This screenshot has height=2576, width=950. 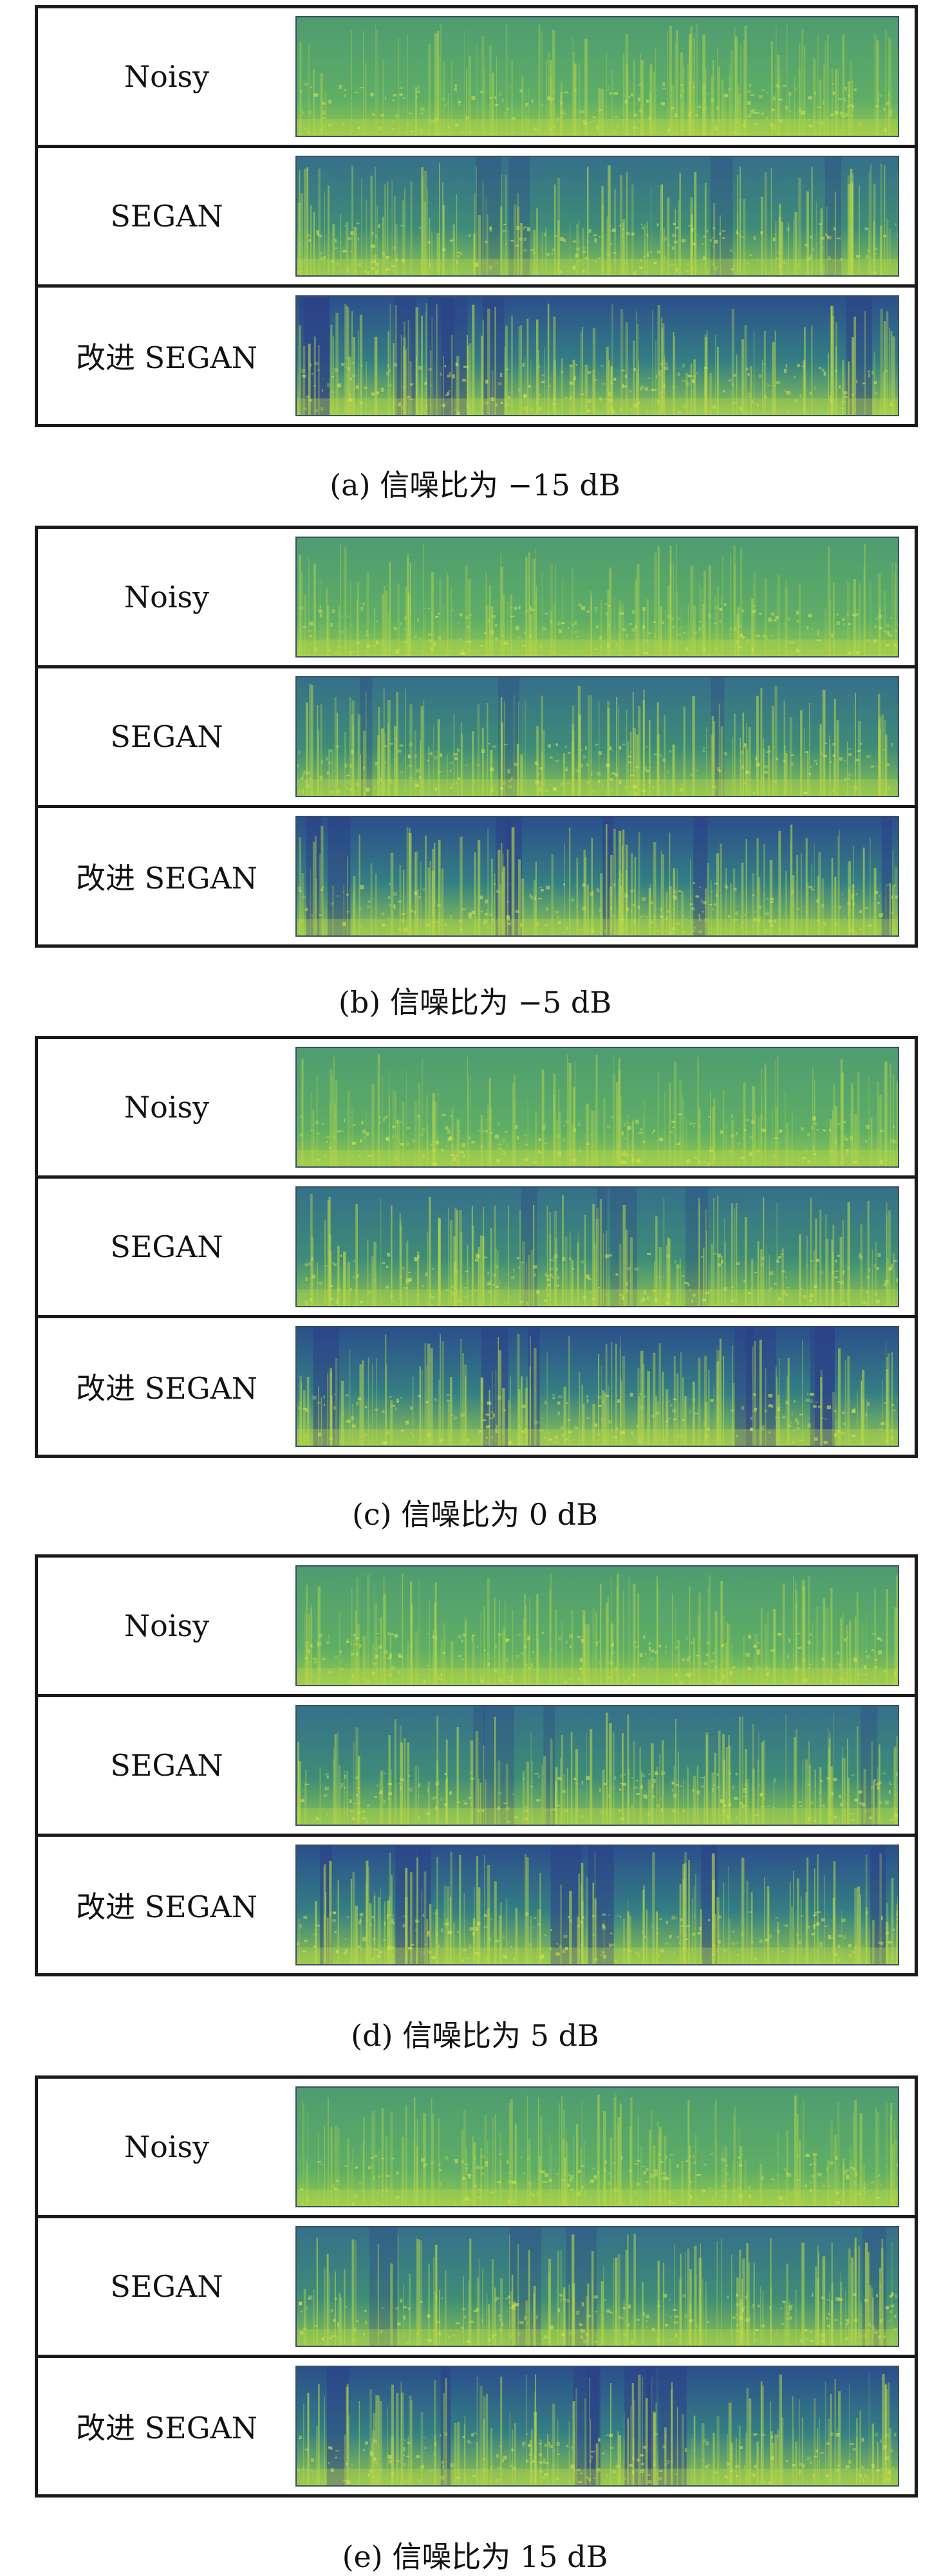 What do you see at coordinates (476, 597) in the screenshot?
I see `spectrogram-row: Noisy` at bounding box center [476, 597].